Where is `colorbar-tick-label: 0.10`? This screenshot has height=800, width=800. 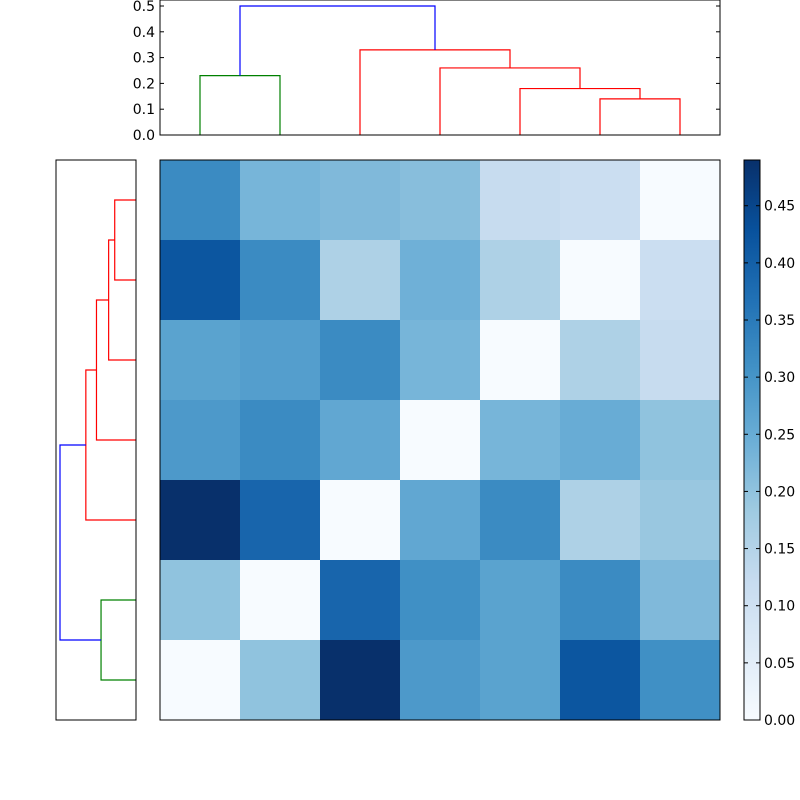 colorbar-tick-label: 0.10 is located at coordinates (779, 607).